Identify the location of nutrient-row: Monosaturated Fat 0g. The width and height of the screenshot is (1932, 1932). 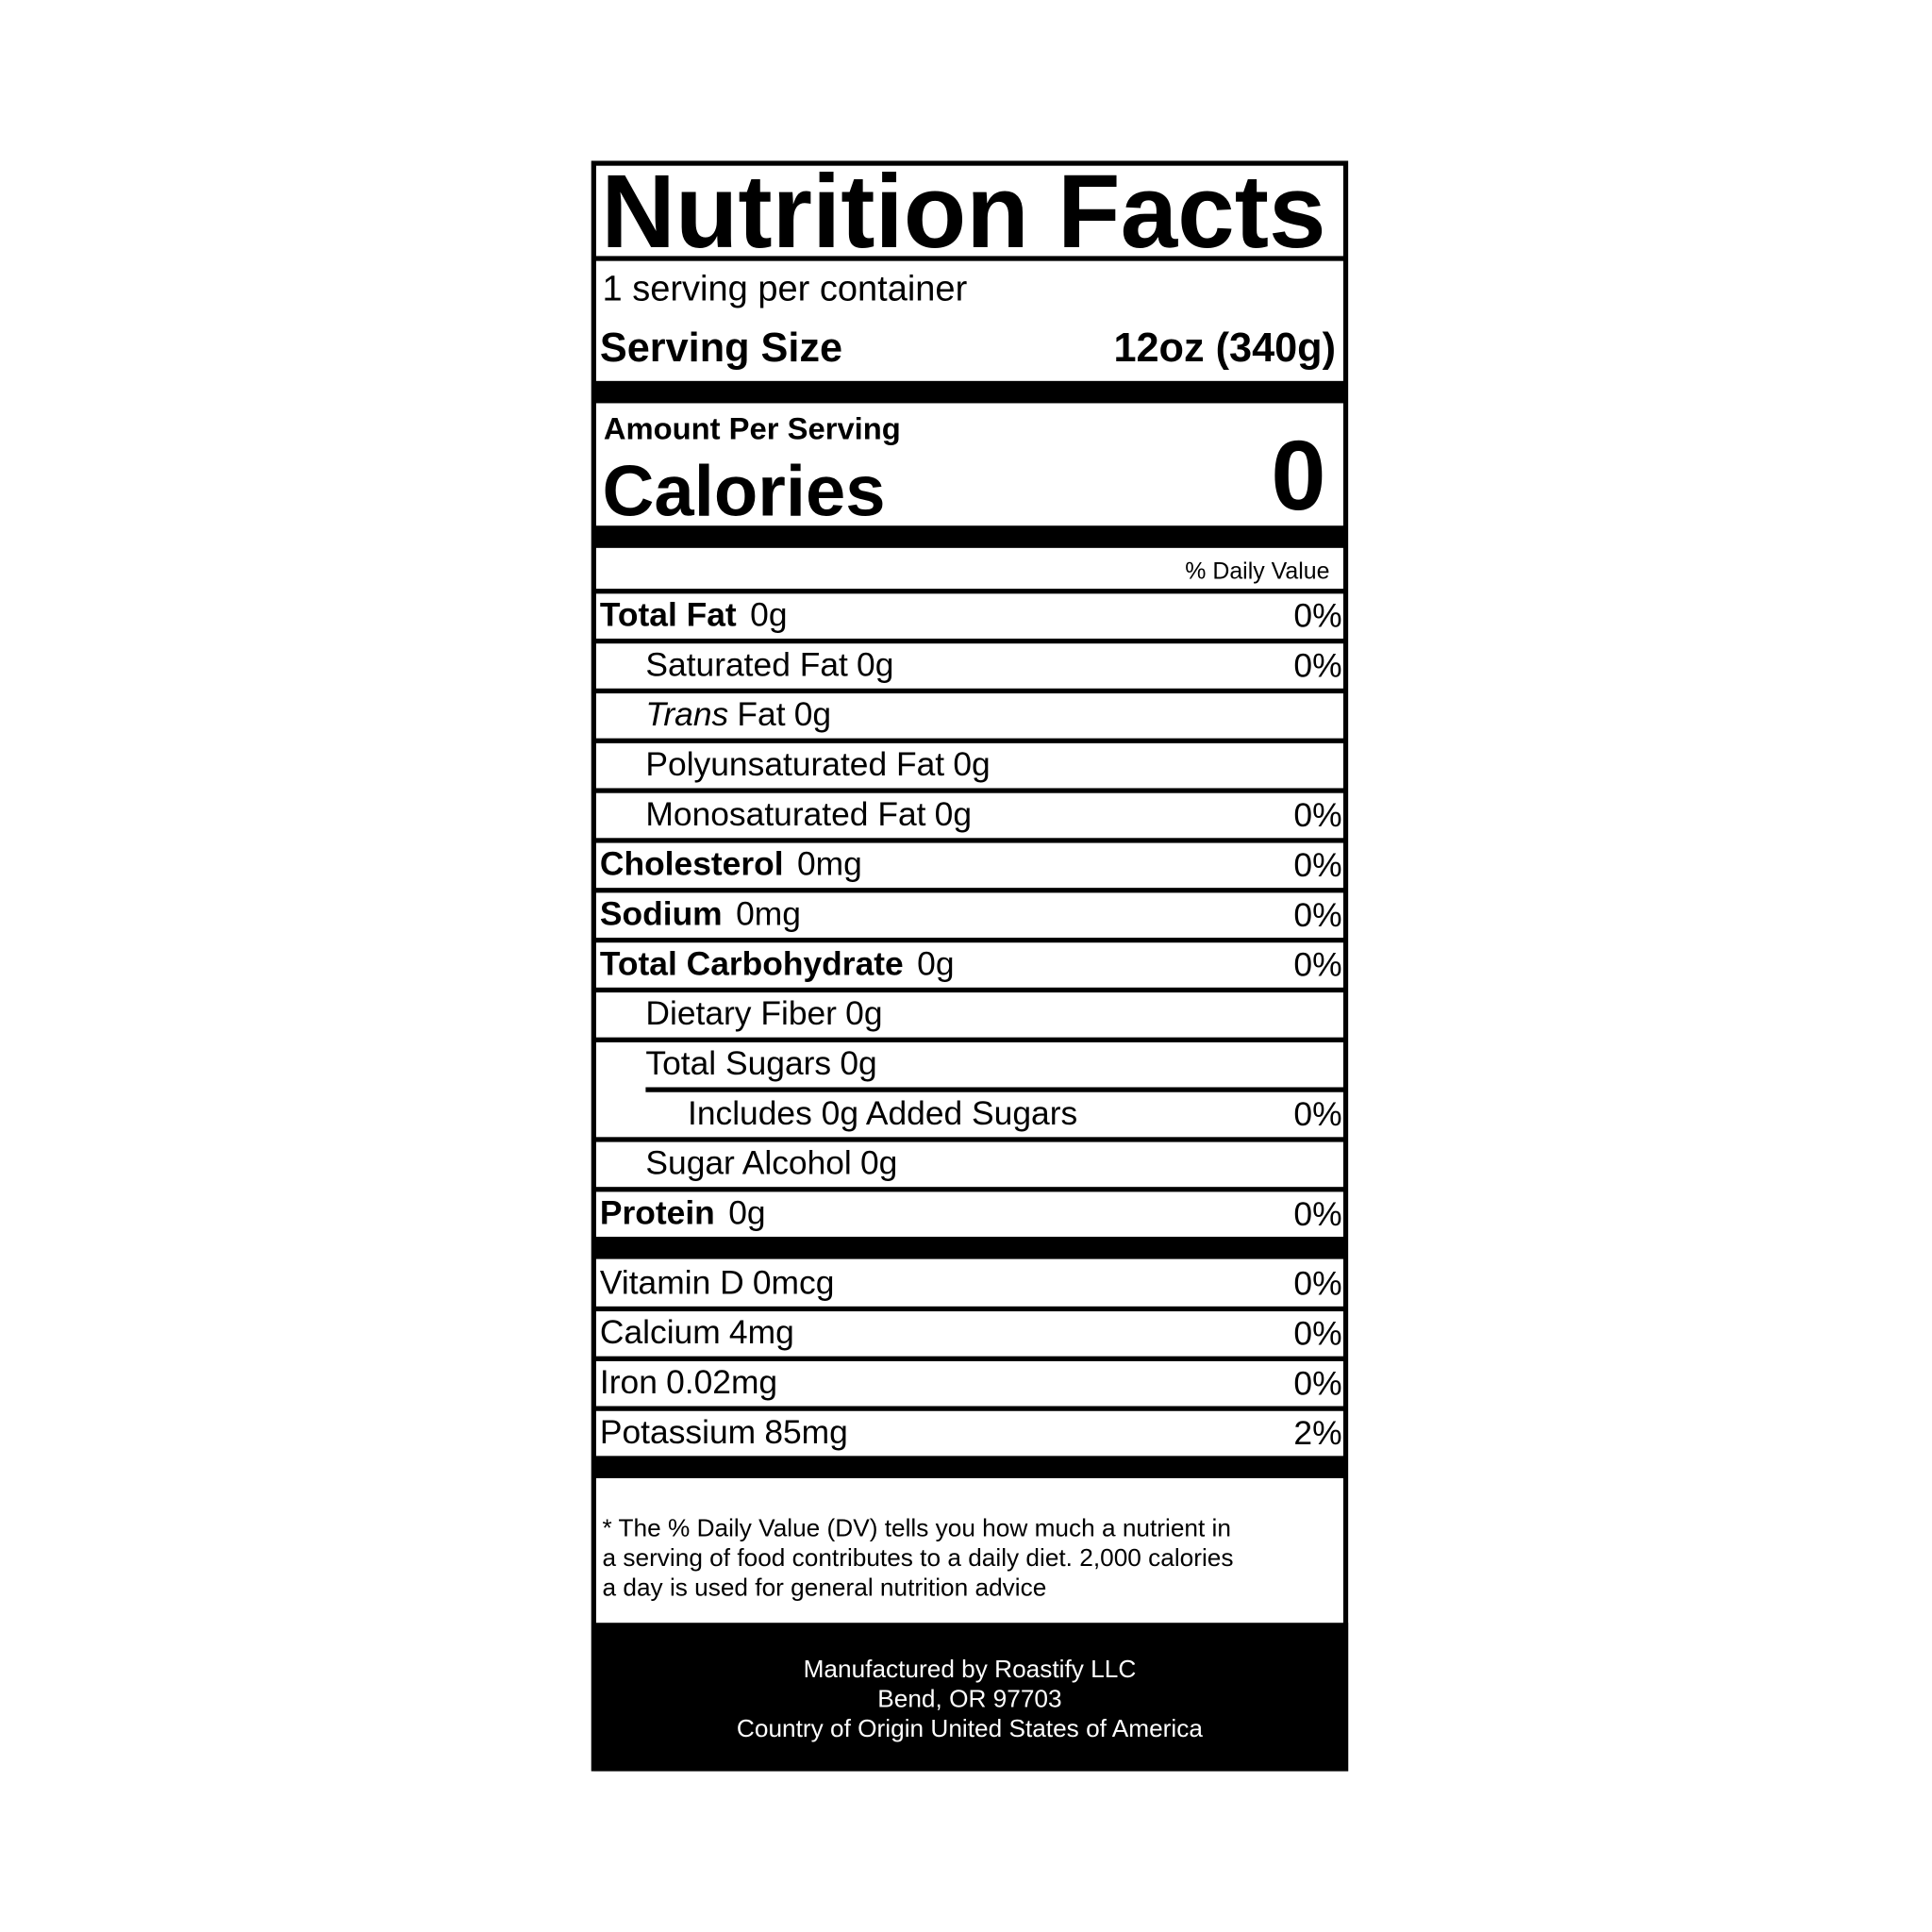
(808, 814).